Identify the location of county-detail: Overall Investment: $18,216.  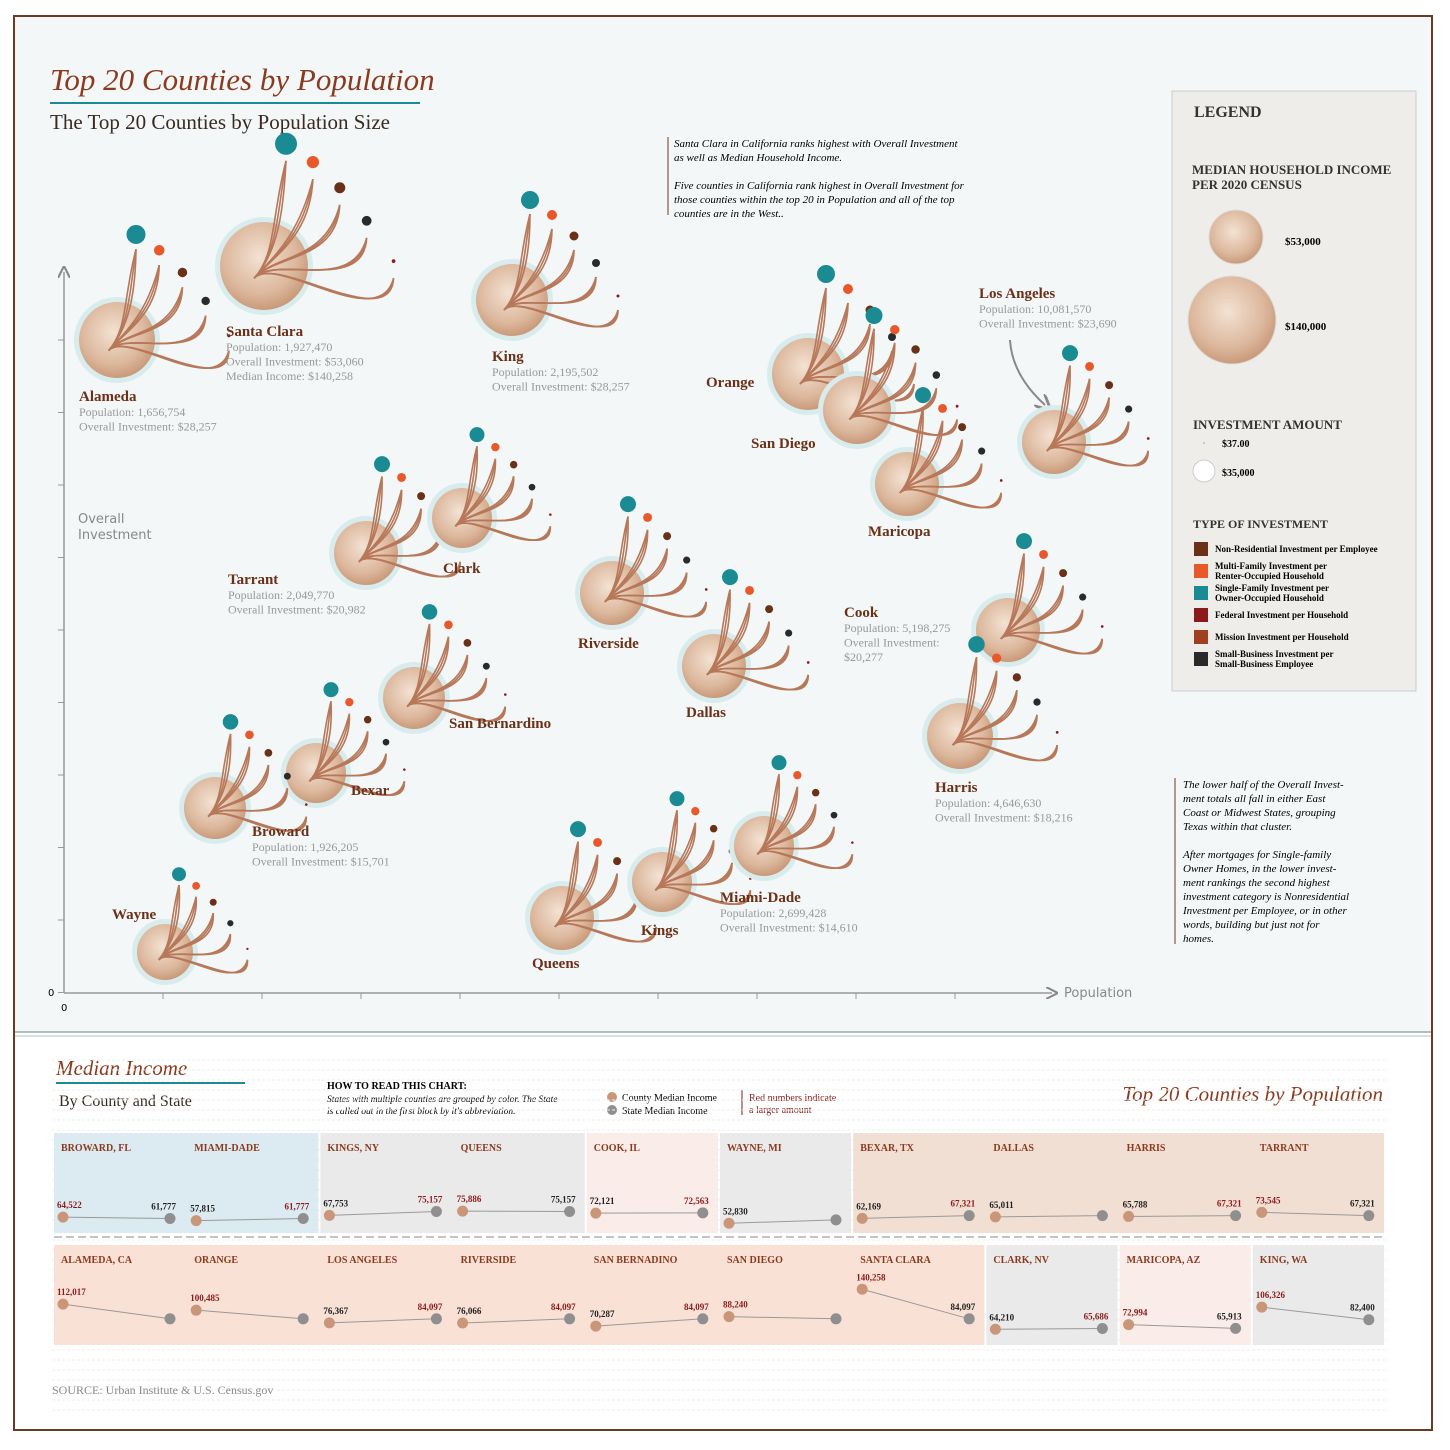
(1004, 818).